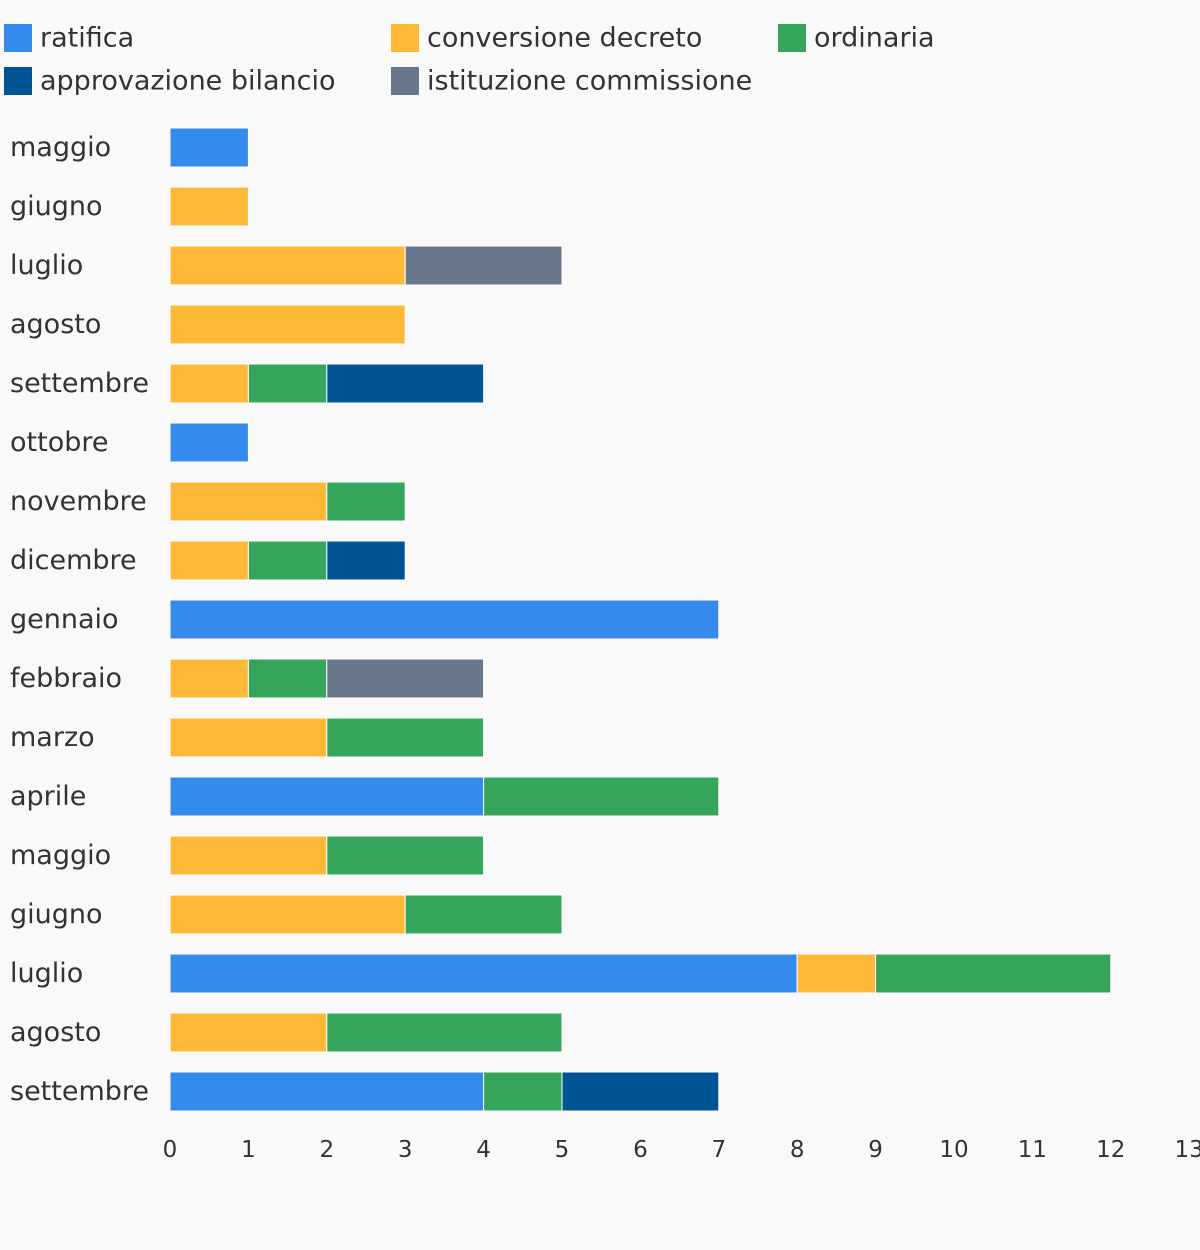 The width and height of the screenshot is (1200, 1250). Describe the element at coordinates (73, 560) in the screenshot. I see `category-label: dicembre` at that location.